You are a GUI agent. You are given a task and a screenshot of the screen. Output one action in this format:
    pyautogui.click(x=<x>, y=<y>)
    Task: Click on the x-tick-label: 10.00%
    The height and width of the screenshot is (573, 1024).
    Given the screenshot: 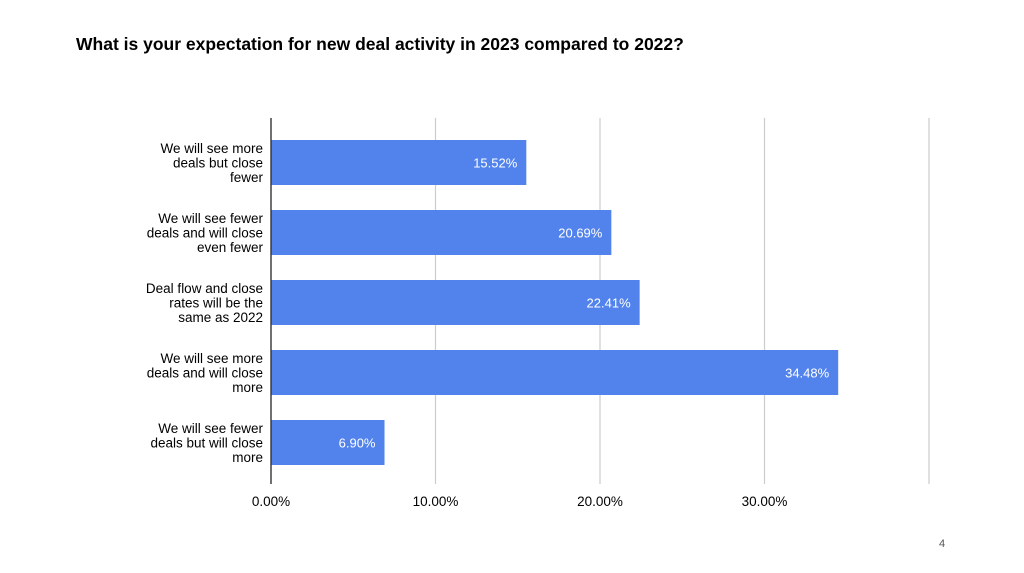 What is the action you would take?
    pyautogui.click(x=436, y=501)
    